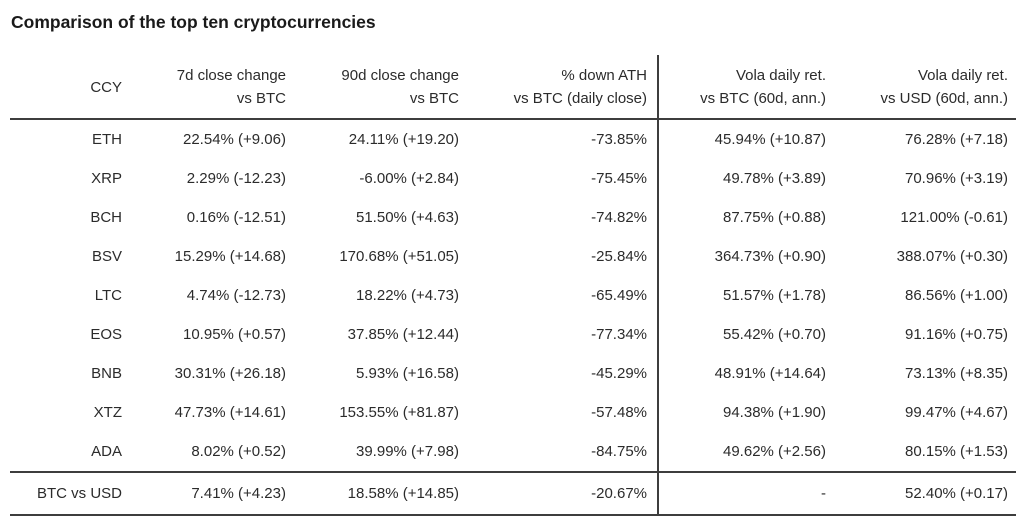 Image resolution: width=1024 pixels, height=531 pixels. I want to click on table-cell: 37.85% (+12.44), so click(403, 334).